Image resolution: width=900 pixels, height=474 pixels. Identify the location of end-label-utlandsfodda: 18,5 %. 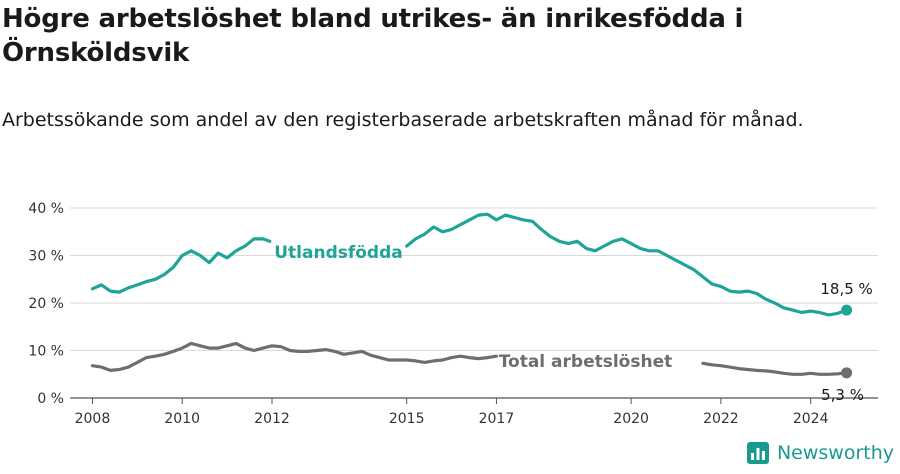
(846, 289).